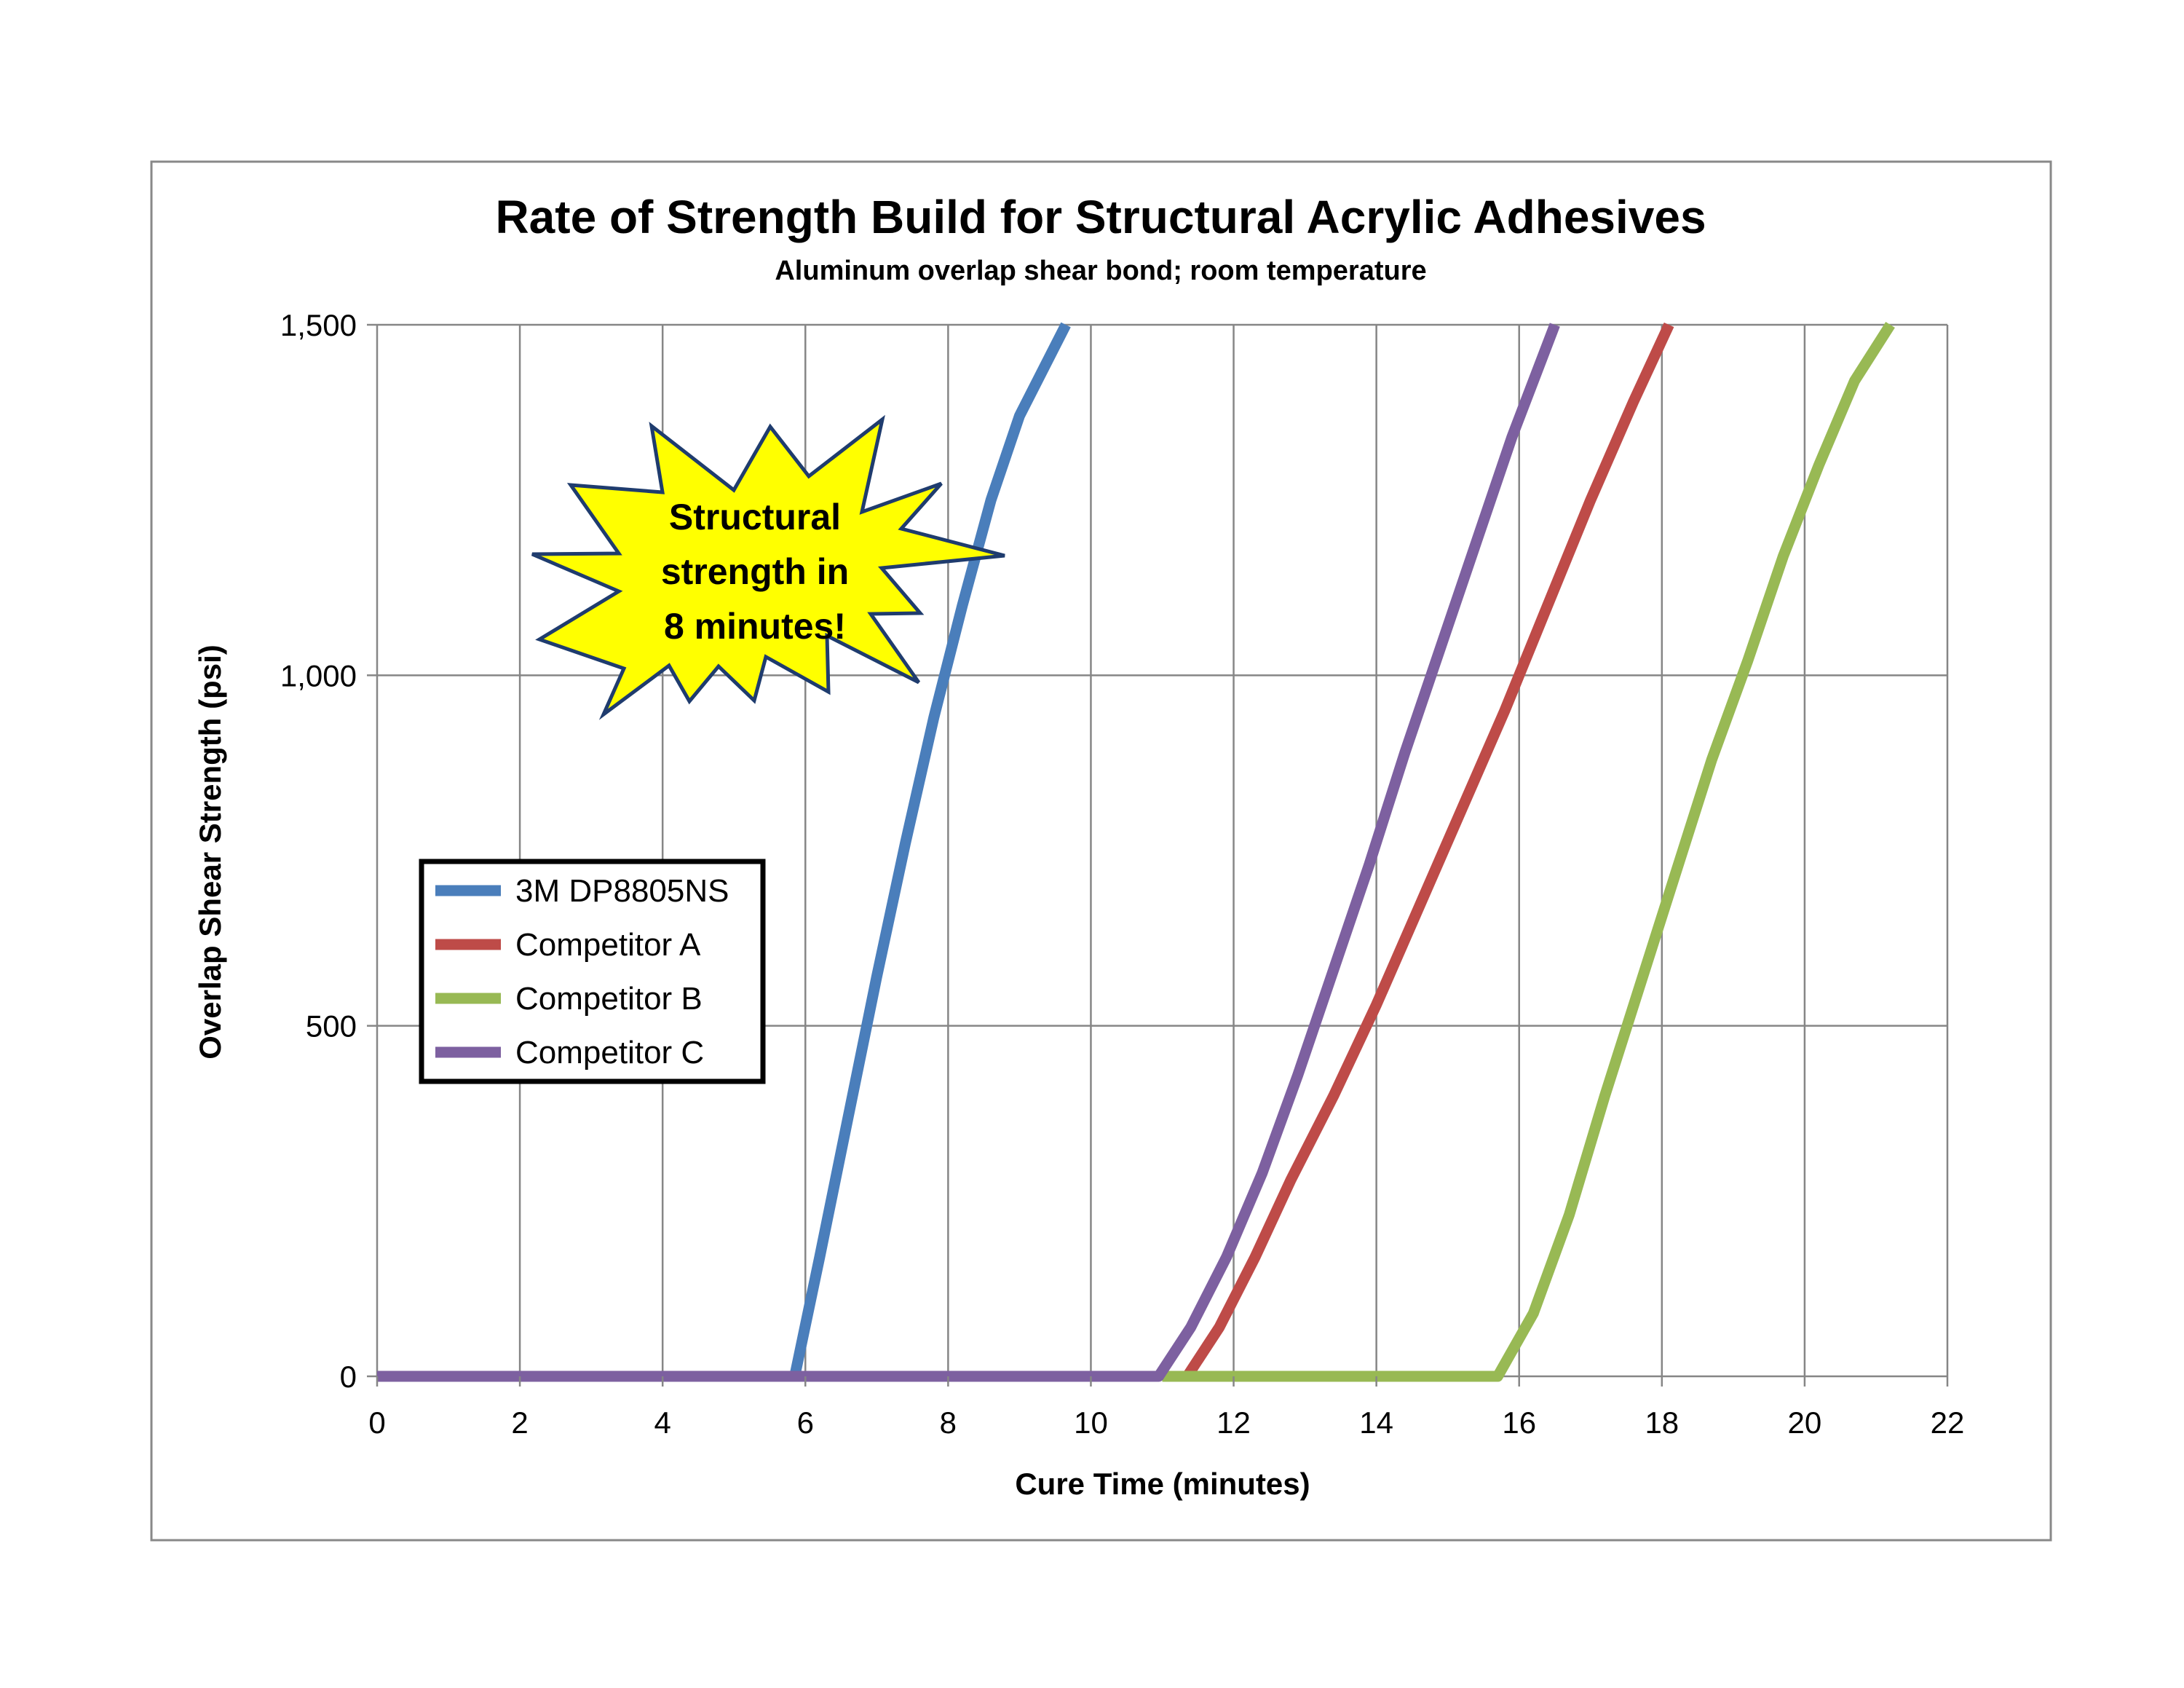 The image size is (2184, 1688). What do you see at coordinates (662, 1422) in the screenshot?
I see `x-tick-label-2: 4` at bounding box center [662, 1422].